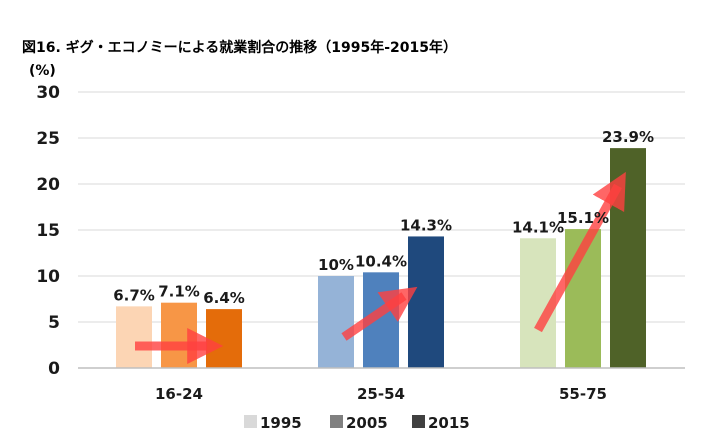  Describe the element at coordinates (583, 218) in the screenshot. I see `data-label: 15.1%` at that location.